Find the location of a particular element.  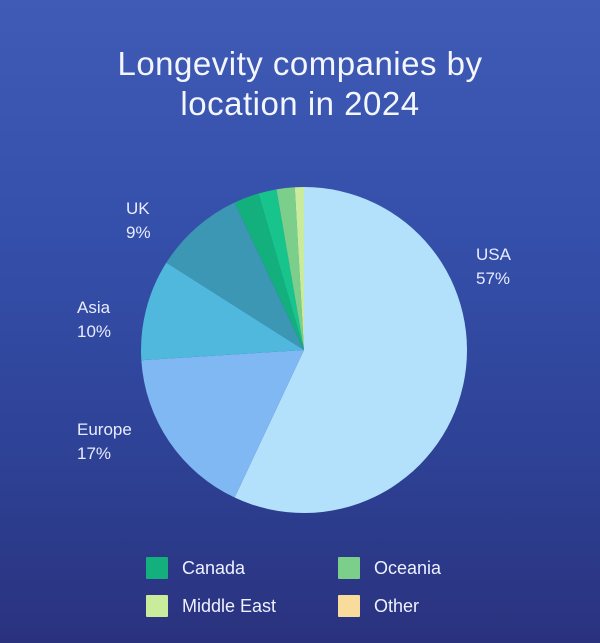

label-asia-name: Asia is located at coordinates (94, 307).